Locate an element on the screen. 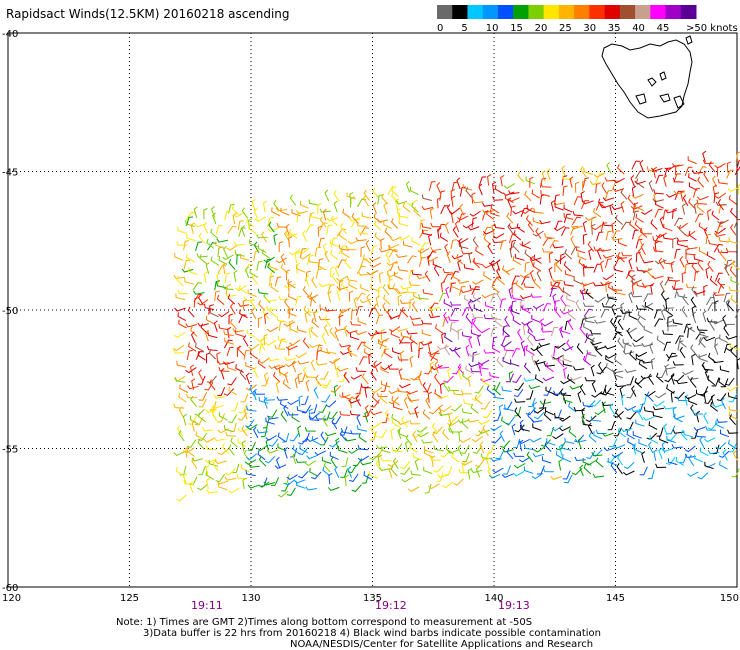  colorbar-label: 45 is located at coordinates (663, 28).